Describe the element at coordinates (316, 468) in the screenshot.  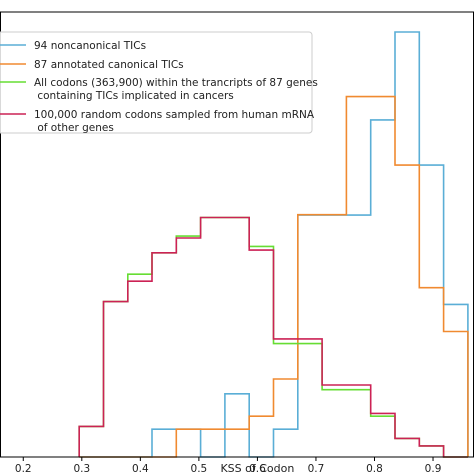
I see `x-tick-label: 0.7` at that location.